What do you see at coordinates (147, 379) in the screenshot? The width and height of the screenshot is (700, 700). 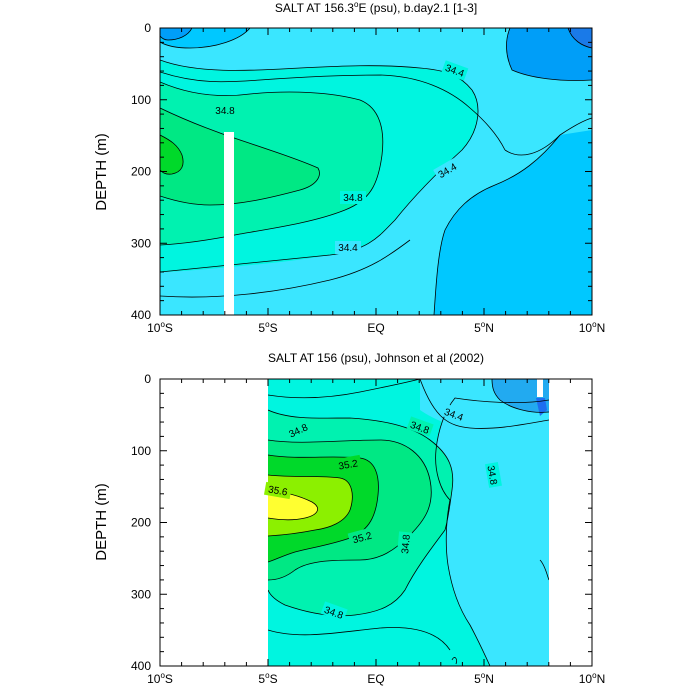 I see `bottom-y-tick-label: 0` at bounding box center [147, 379].